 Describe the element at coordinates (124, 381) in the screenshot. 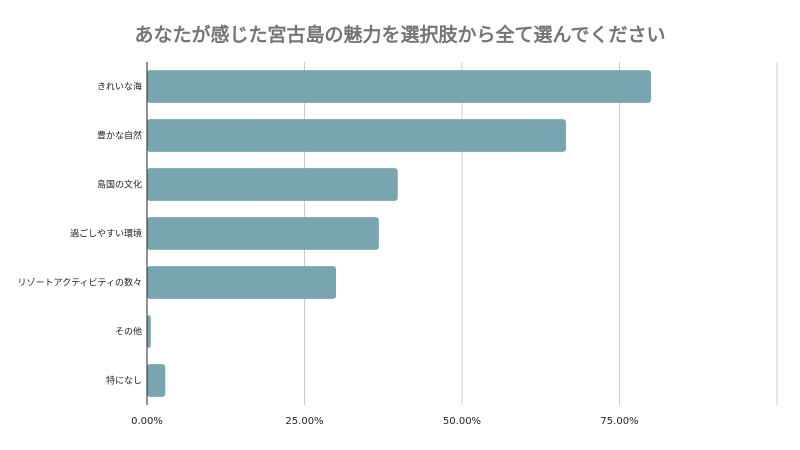

I see `category-label-7: 特になし` at that location.